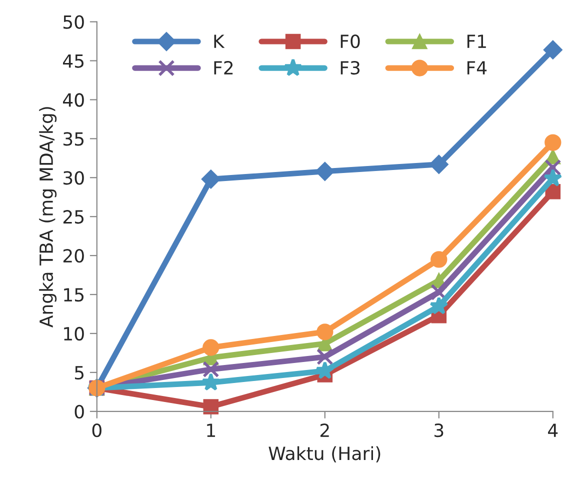  Describe the element at coordinates (324, 454) in the screenshot. I see `x-axis-title: Waktu (Hari)` at that location.